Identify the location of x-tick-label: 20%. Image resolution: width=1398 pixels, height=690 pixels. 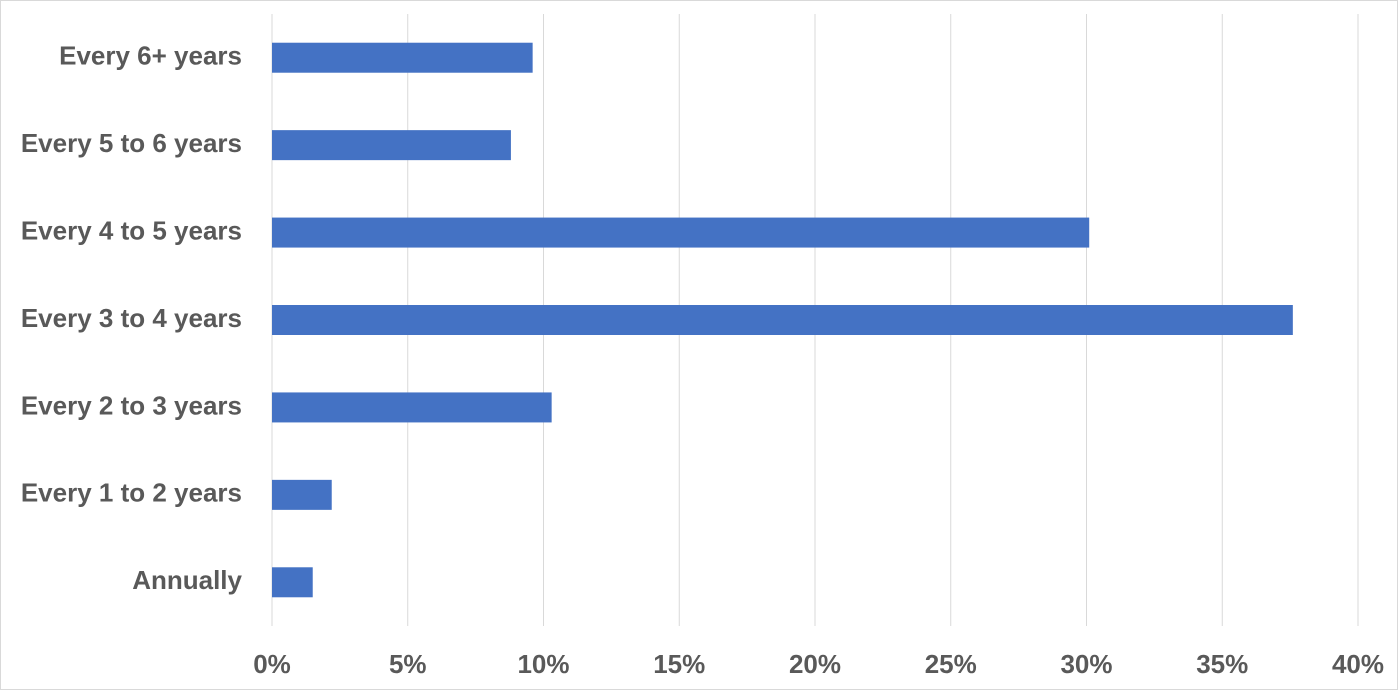
(815, 664).